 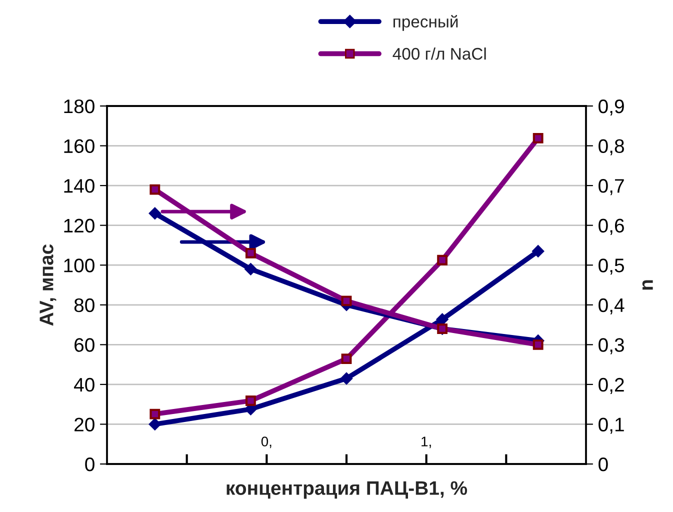 What do you see at coordinates (611, 107) in the screenshot?
I see `y2-tick-label: 0,9` at bounding box center [611, 107].